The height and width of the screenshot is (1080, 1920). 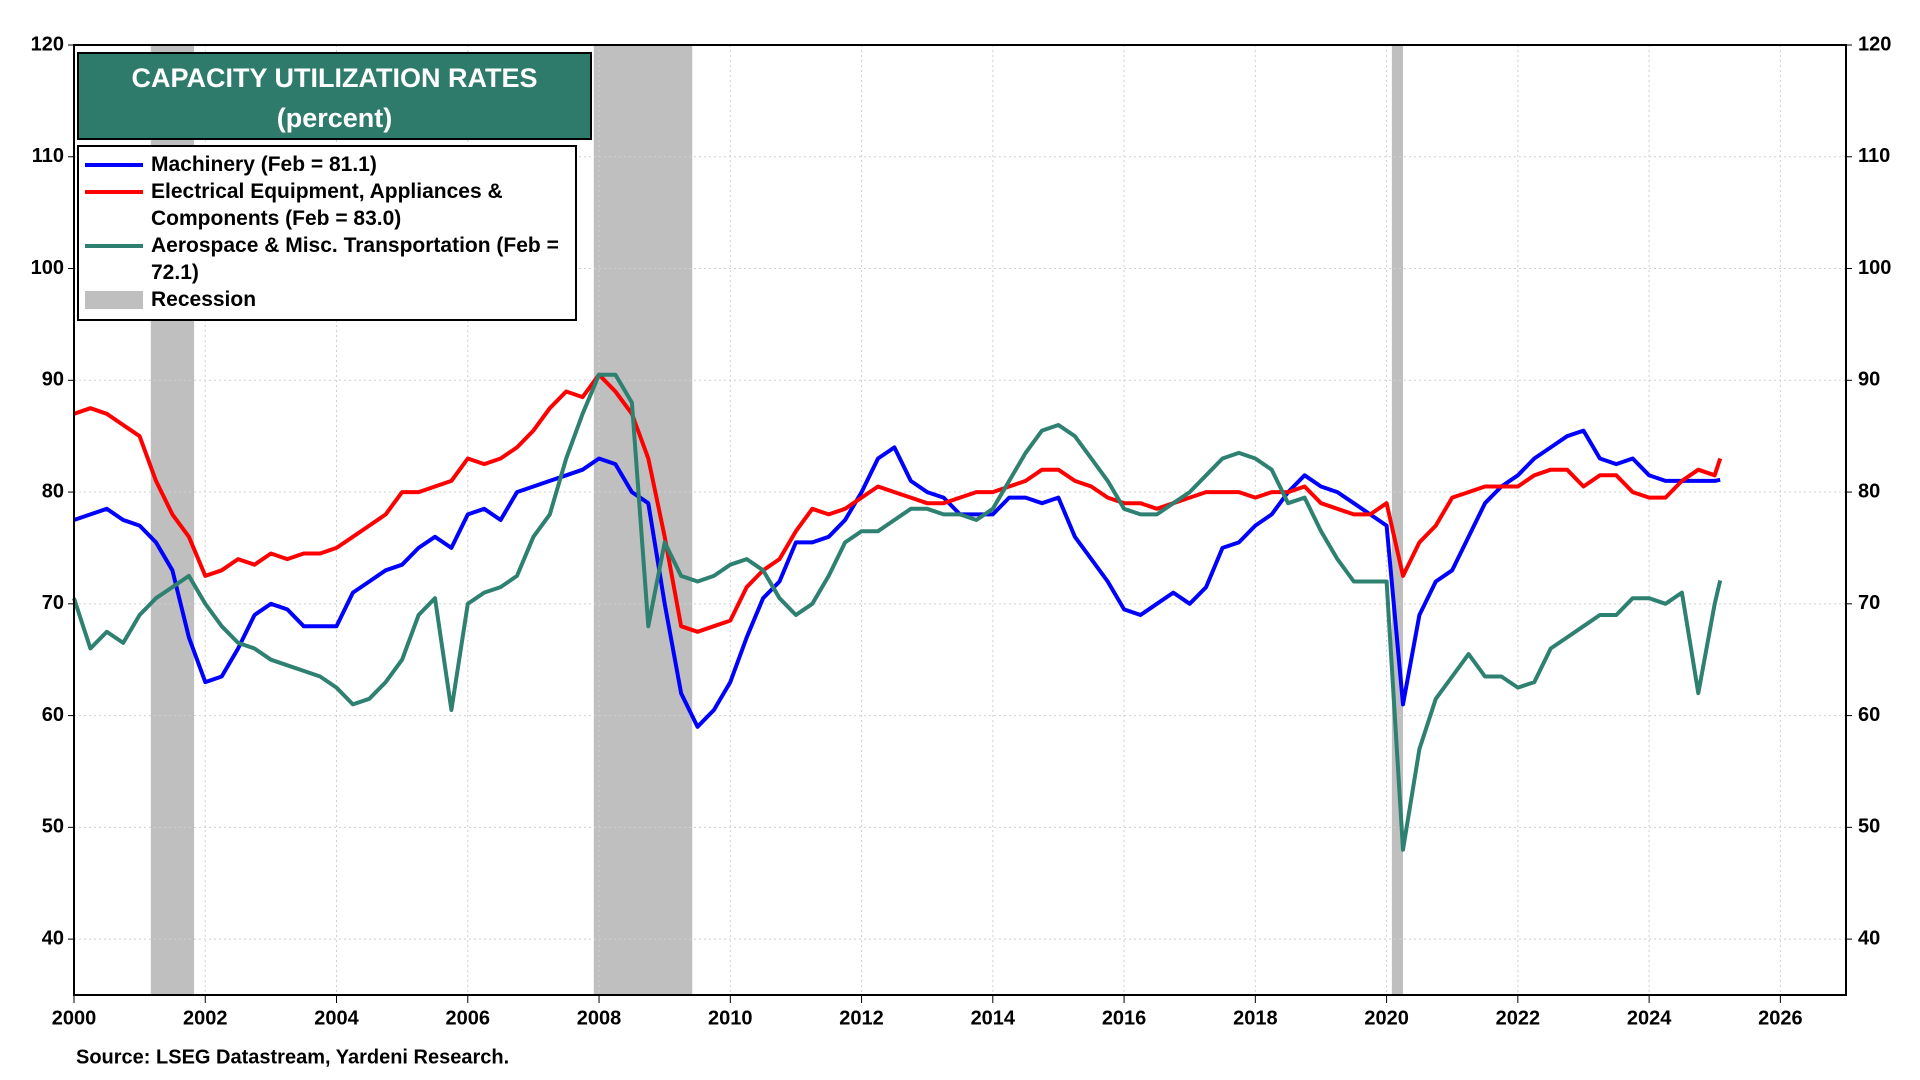 What do you see at coordinates (47, 44) in the screenshot?
I see `y-tick-label: 120` at bounding box center [47, 44].